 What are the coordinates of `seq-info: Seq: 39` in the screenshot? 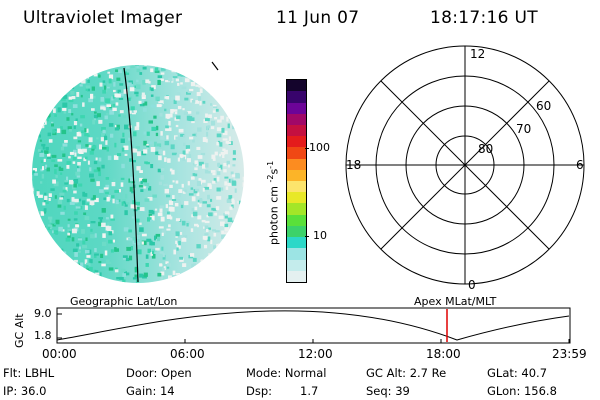 It's located at (388, 391).